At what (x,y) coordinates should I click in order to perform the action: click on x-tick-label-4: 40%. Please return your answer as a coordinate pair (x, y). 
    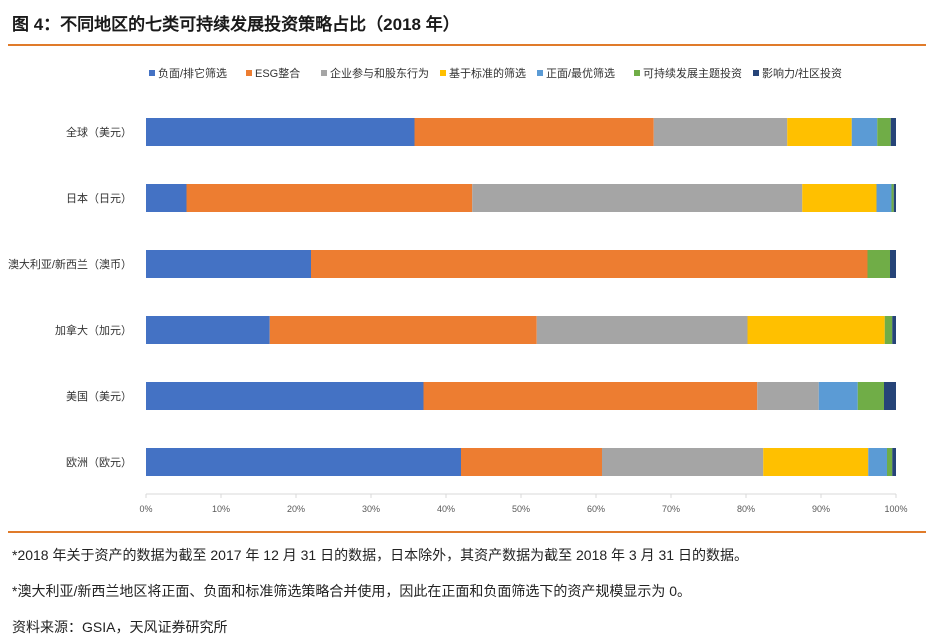
    Looking at the image, I should click on (446, 509).